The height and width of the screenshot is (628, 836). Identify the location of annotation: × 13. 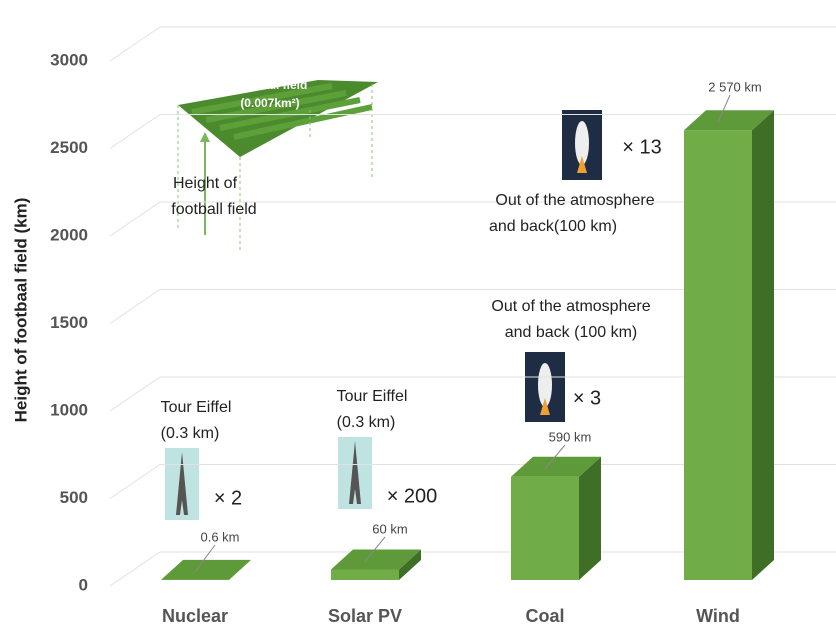
(641, 147).